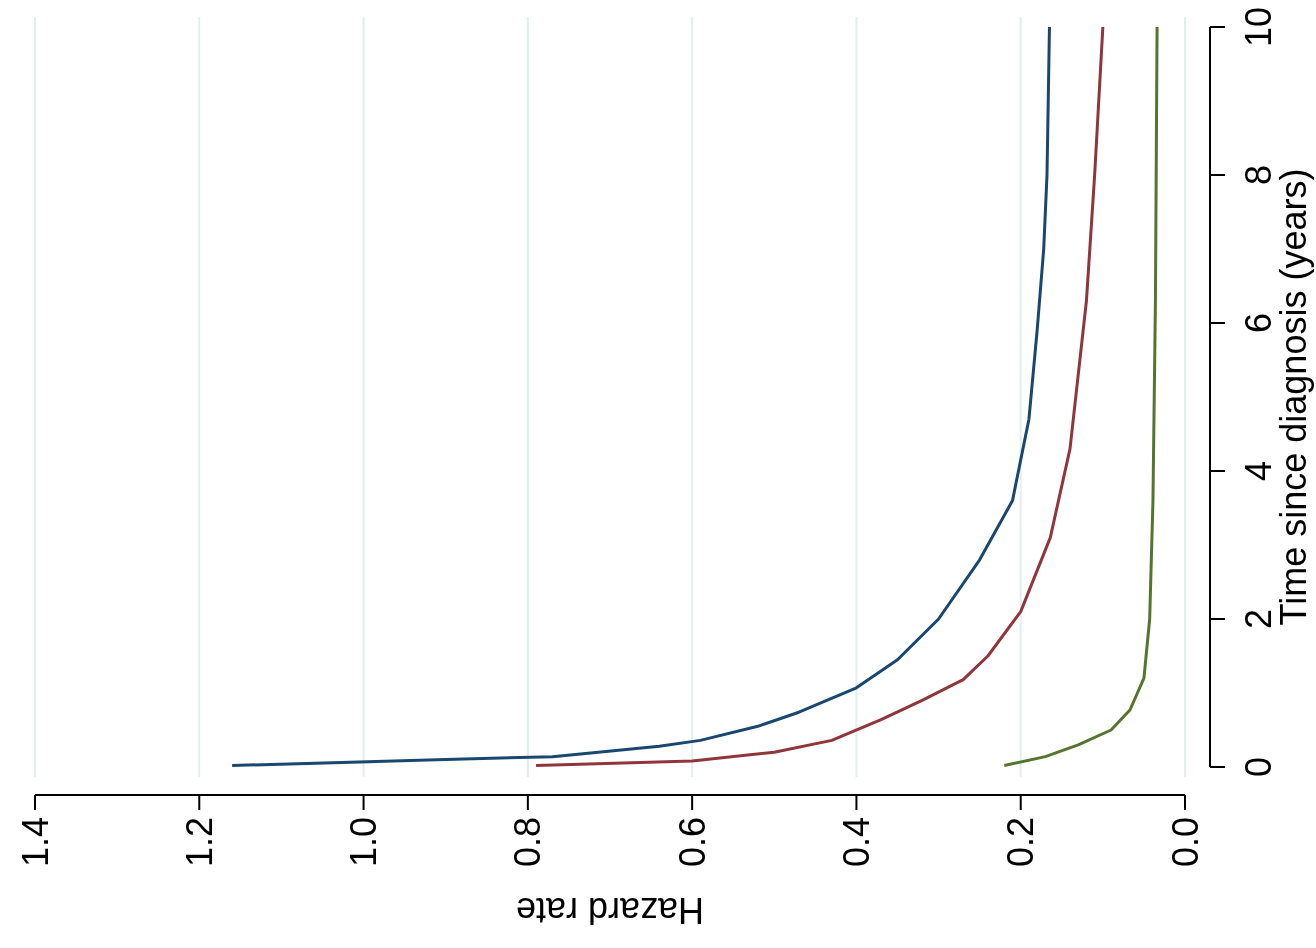 This screenshot has height=948, width=1316. Describe the element at coordinates (1258, 767) in the screenshot. I see `y-tick-label: 0` at that location.